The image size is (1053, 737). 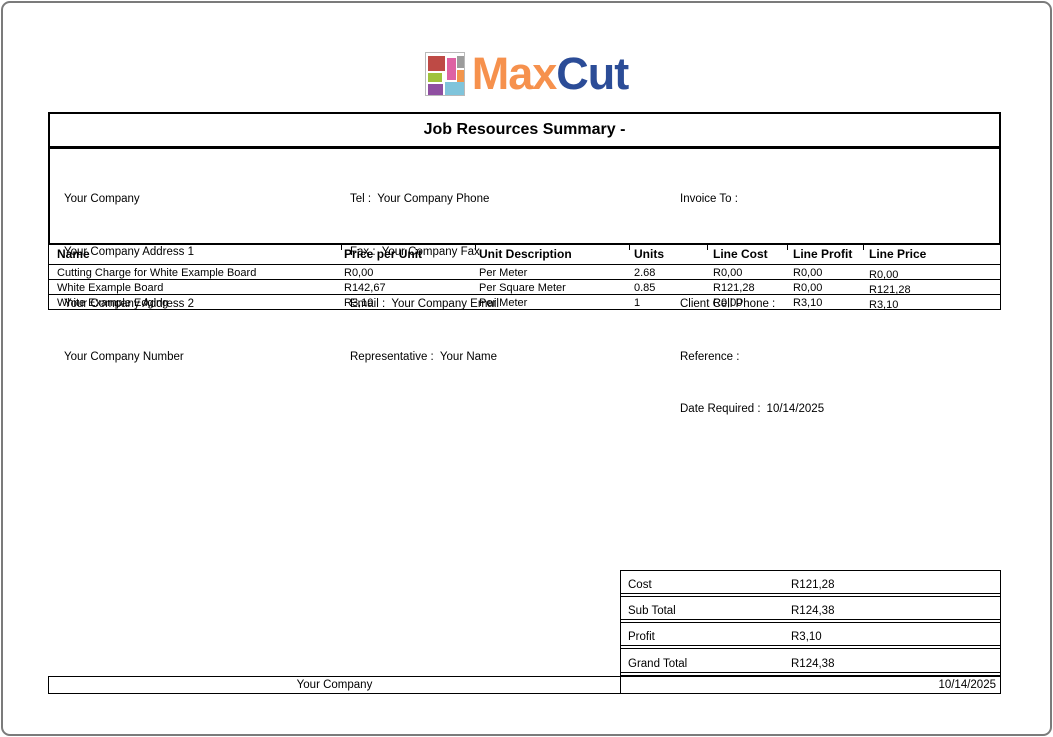 What do you see at coordinates (734, 288) in the screenshot?
I see `cell-line-cost: R121,28` at bounding box center [734, 288].